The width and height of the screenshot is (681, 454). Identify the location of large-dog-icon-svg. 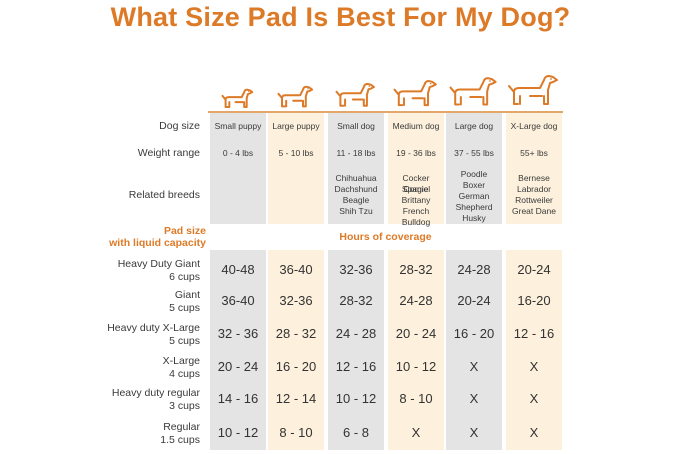
(473, 91).